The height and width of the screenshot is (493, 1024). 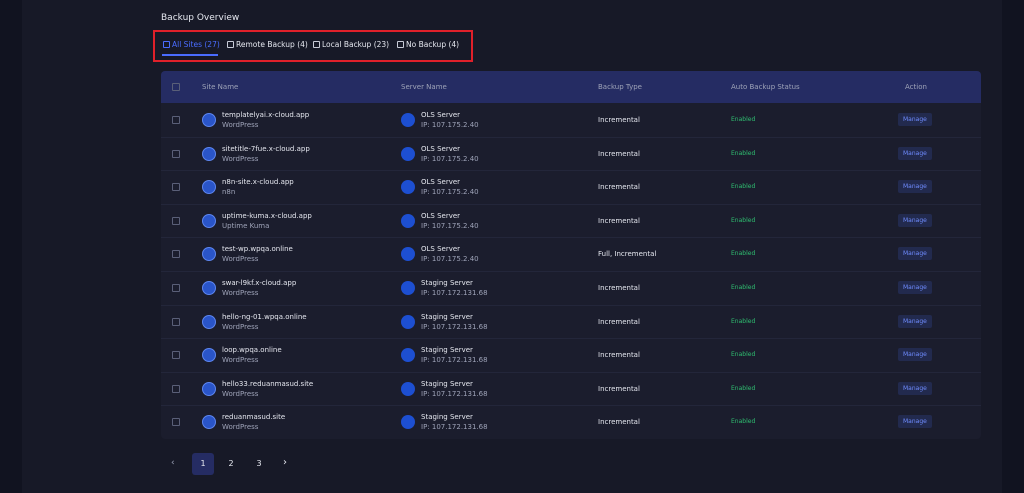 What do you see at coordinates (259, 283) in the screenshot?
I see `site-name: swar-l9kf.x-cloud.app` at bounding box center [259, 283].